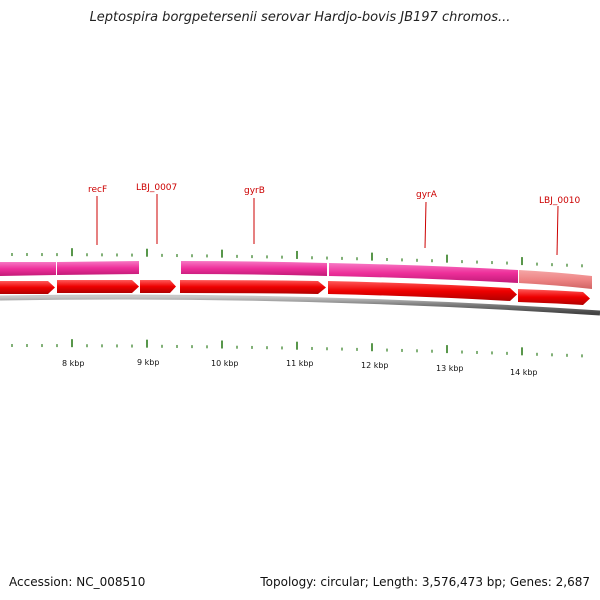 The image size is (600, 600). Describe the element at coordinates (300, 363) in the screenshot. I see `kbp-label: 11 kbp` at that location.